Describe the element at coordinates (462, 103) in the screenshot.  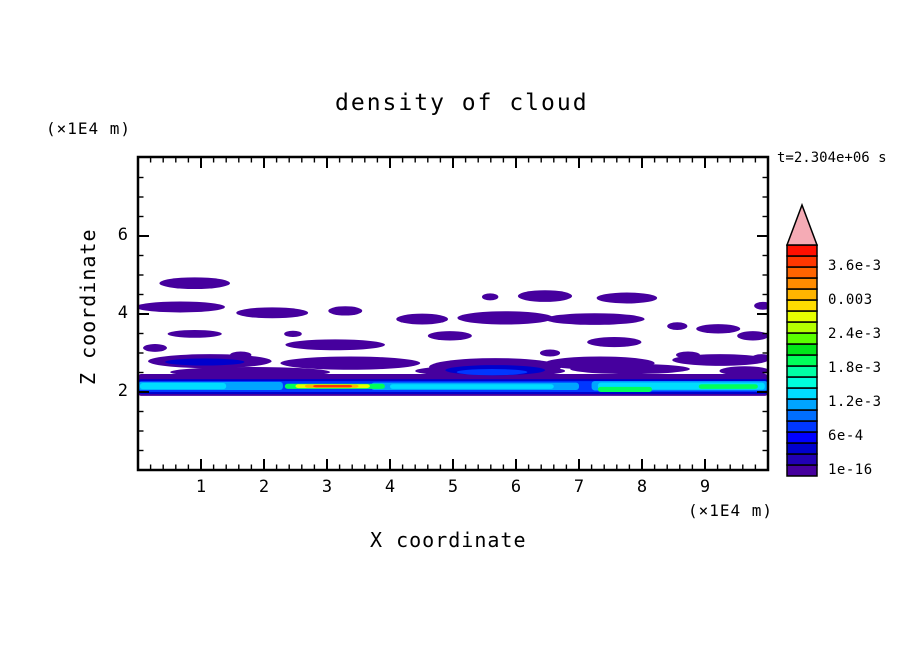
I see `page-title: density of cloud` at that location.